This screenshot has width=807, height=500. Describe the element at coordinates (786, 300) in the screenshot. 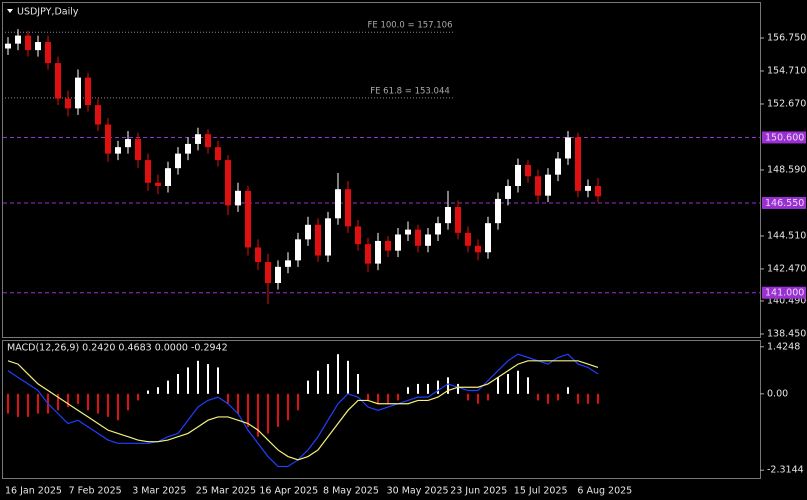

I see `y-tick-label: 140.490` at that location.